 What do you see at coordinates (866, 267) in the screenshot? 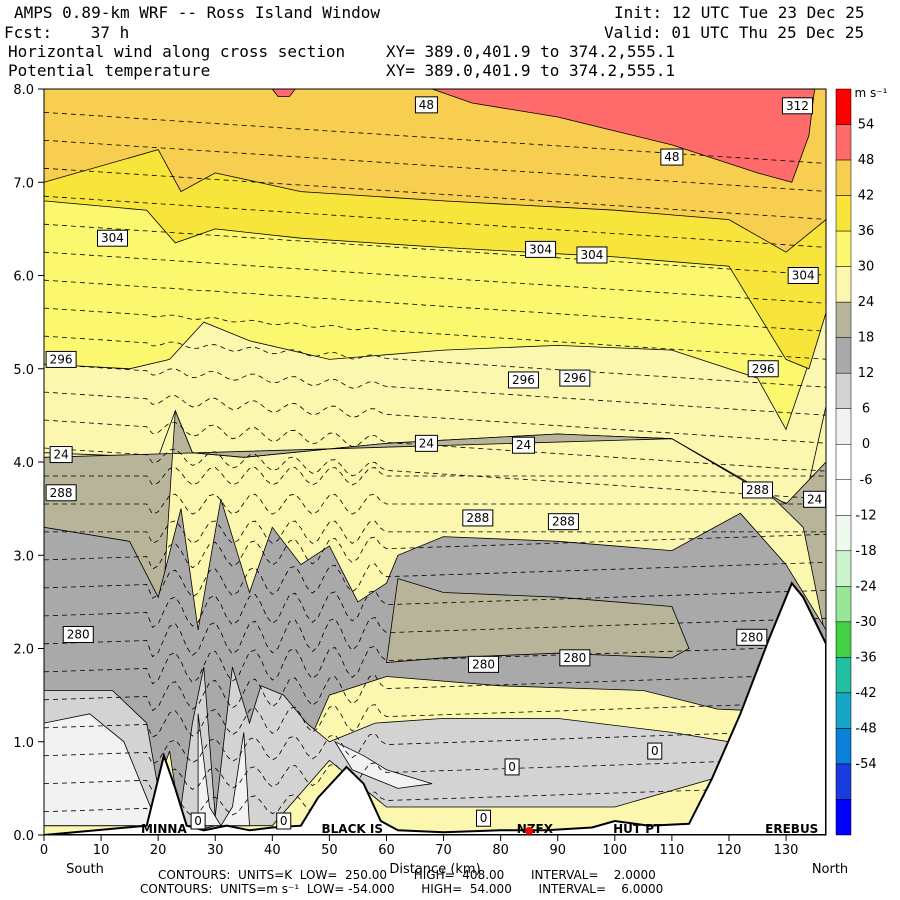
I see `colorbar-label: 30` at bounding box center [866, 267].